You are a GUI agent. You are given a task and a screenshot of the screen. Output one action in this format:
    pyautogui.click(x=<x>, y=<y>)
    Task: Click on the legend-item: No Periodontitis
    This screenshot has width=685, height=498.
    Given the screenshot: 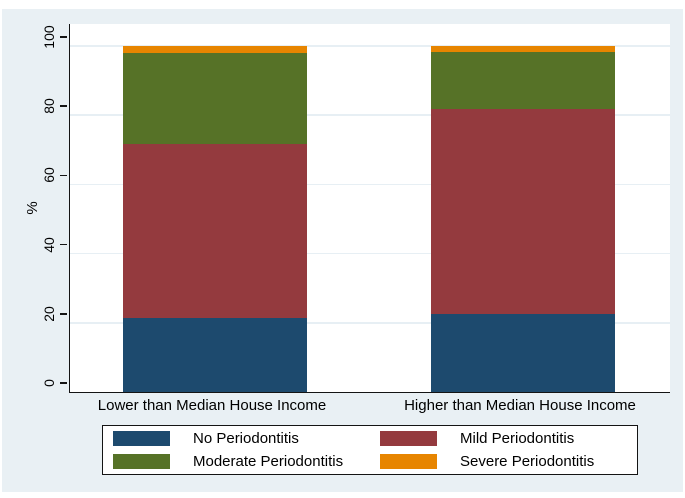 What is the action you would take?
    pyautogui.click(x=246, y=438)
    